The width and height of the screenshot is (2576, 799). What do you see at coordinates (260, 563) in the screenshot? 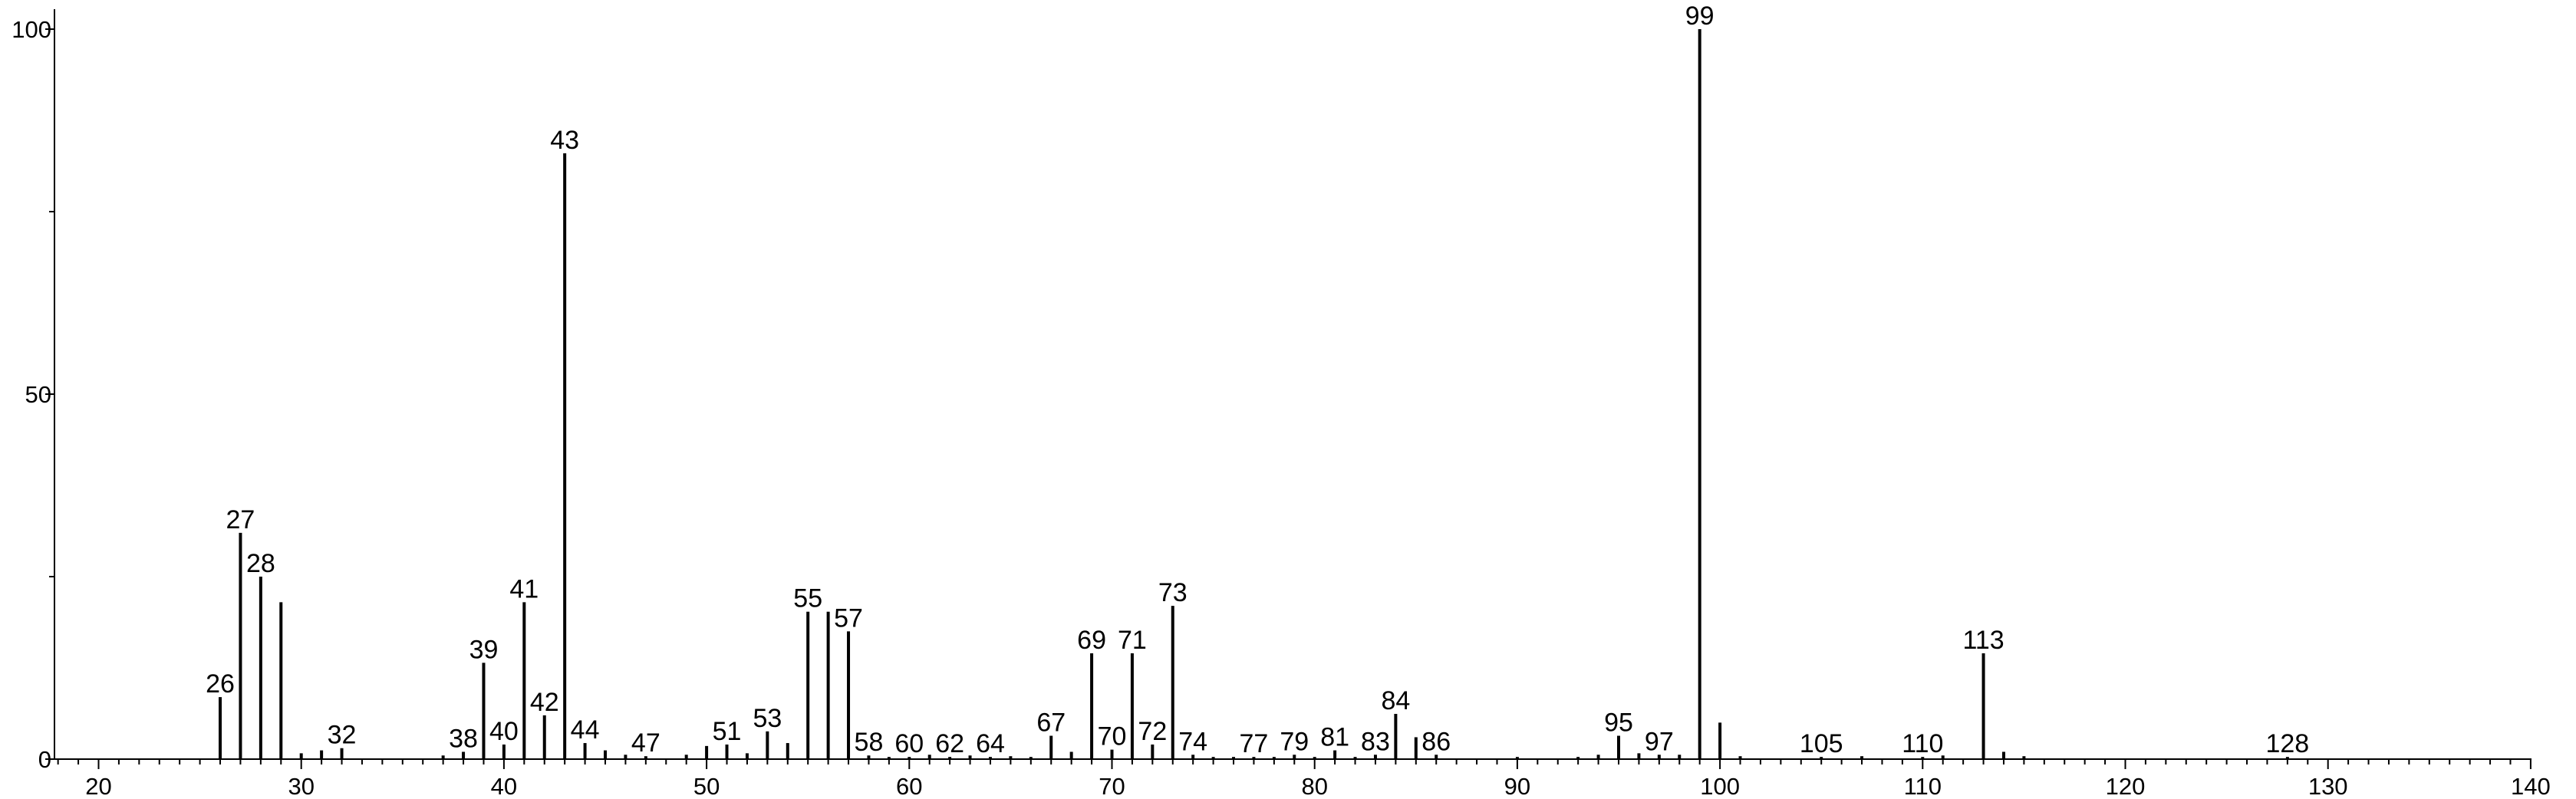
I see `peak-label-28: 28` at bounding box center [260, 563].